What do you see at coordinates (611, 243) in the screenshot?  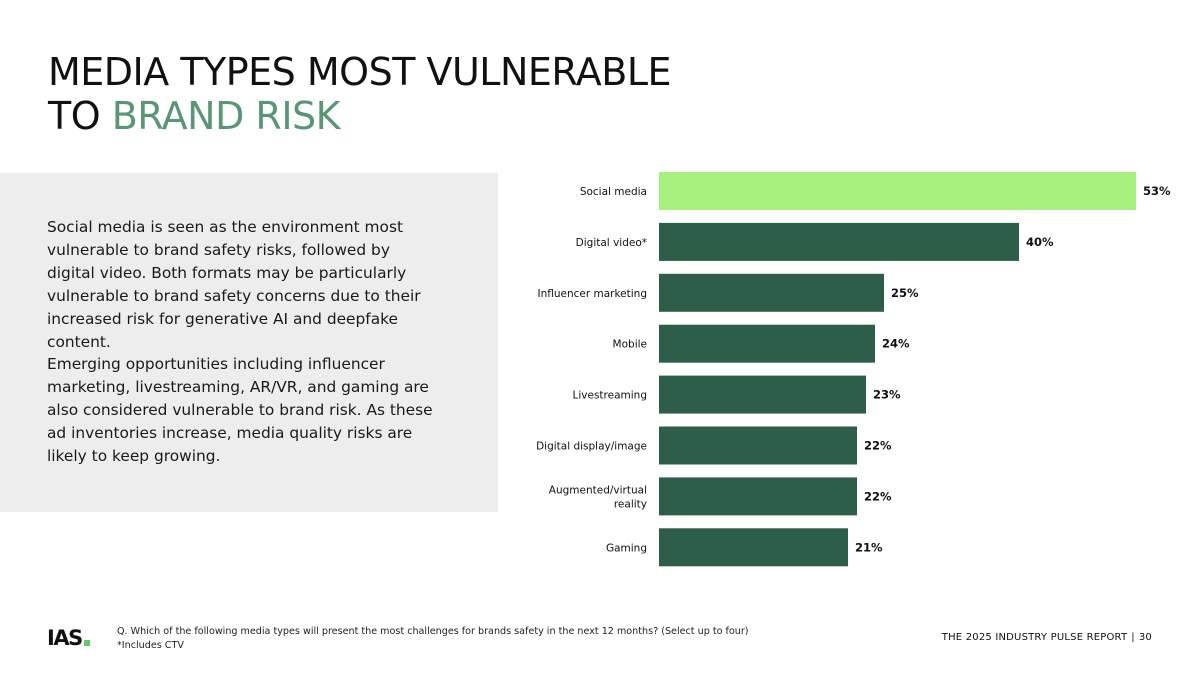 I see `category-label-digital-video: Digital video*` at bounding box center [611, 243].